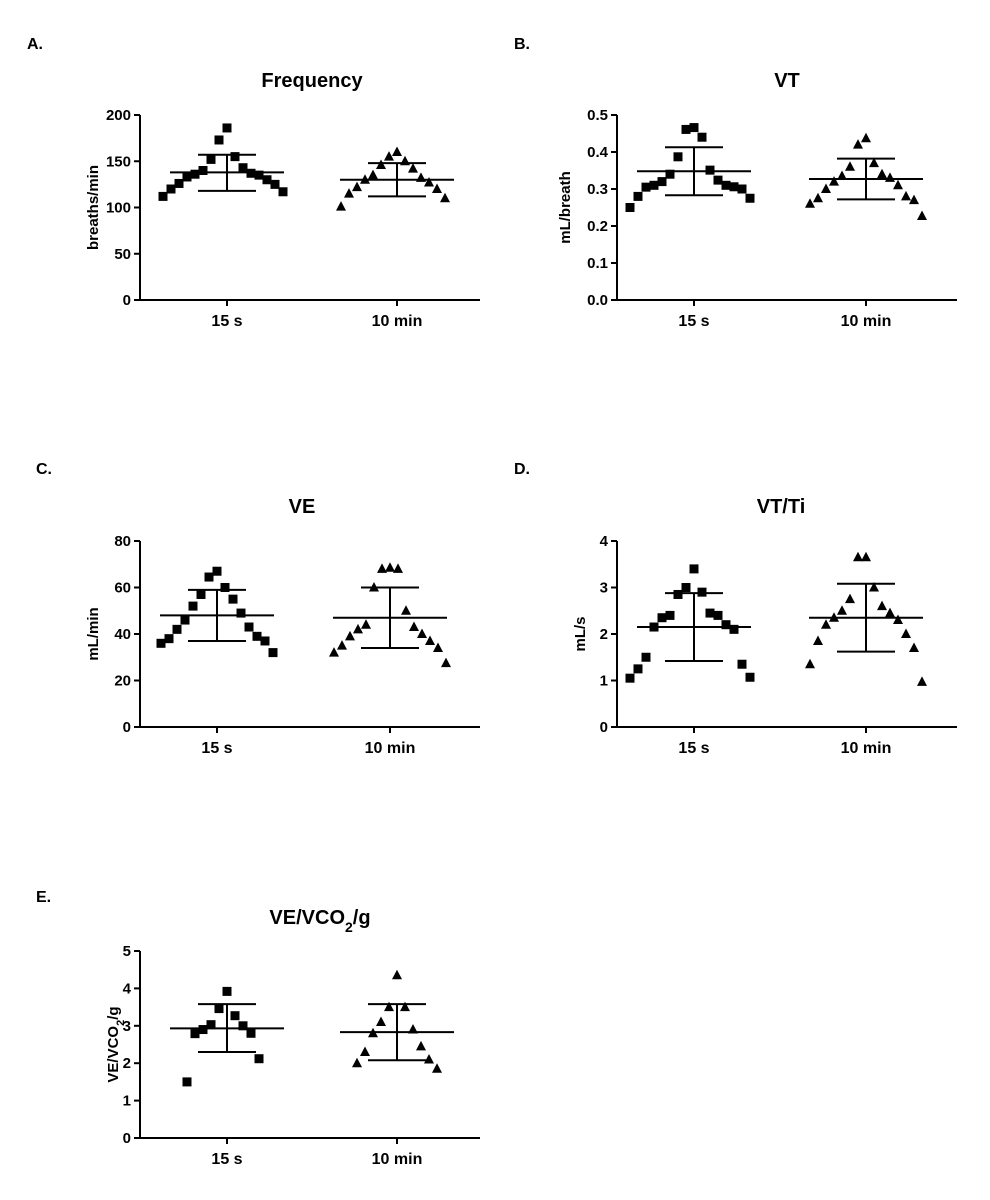 Image resolution: width=990 pixels, height=1200 pixels. I want to click on y-axis-label: mL/min, so click(93, 633).